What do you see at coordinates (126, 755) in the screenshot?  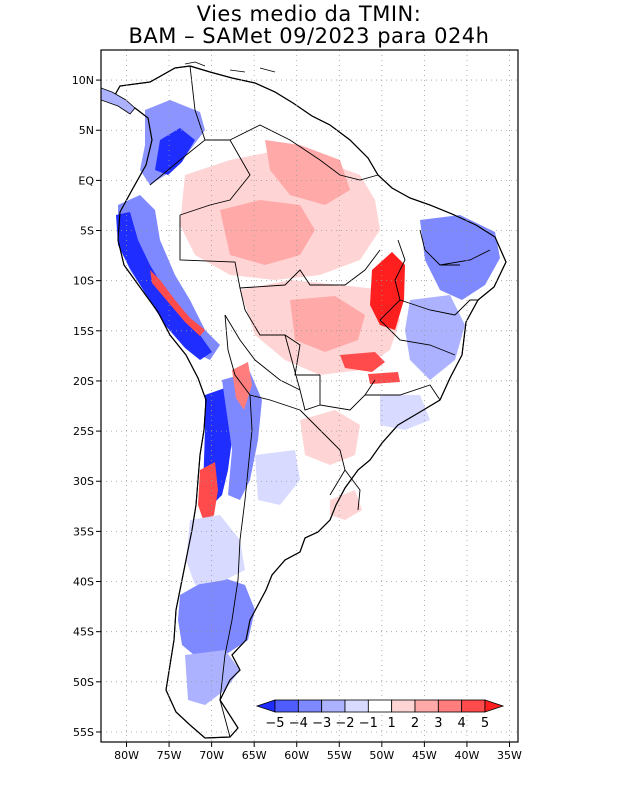 I see `lon-tick-label: 80W` at bounding box center [126, 755].